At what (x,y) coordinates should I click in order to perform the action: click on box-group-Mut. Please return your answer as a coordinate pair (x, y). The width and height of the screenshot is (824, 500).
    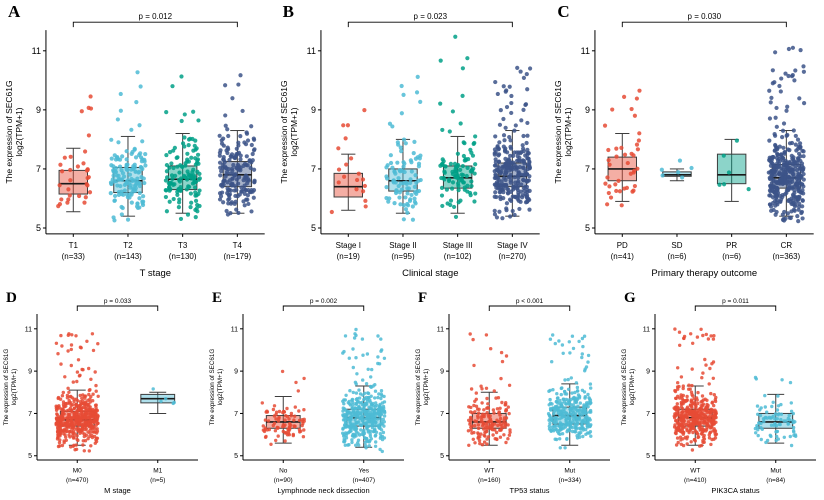
    Looking at the image, I should click on (569, 391).